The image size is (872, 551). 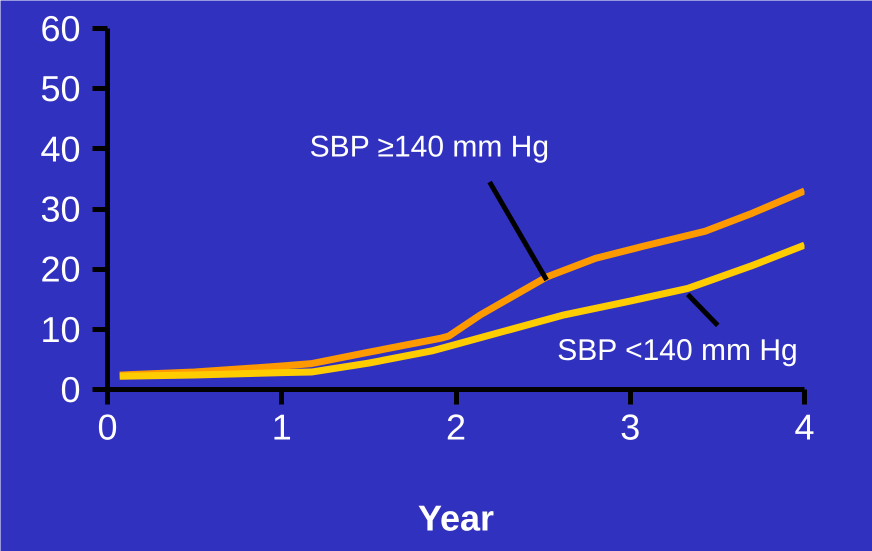 I want to click on x-tick-label: 1, so click(x=282, y=427).